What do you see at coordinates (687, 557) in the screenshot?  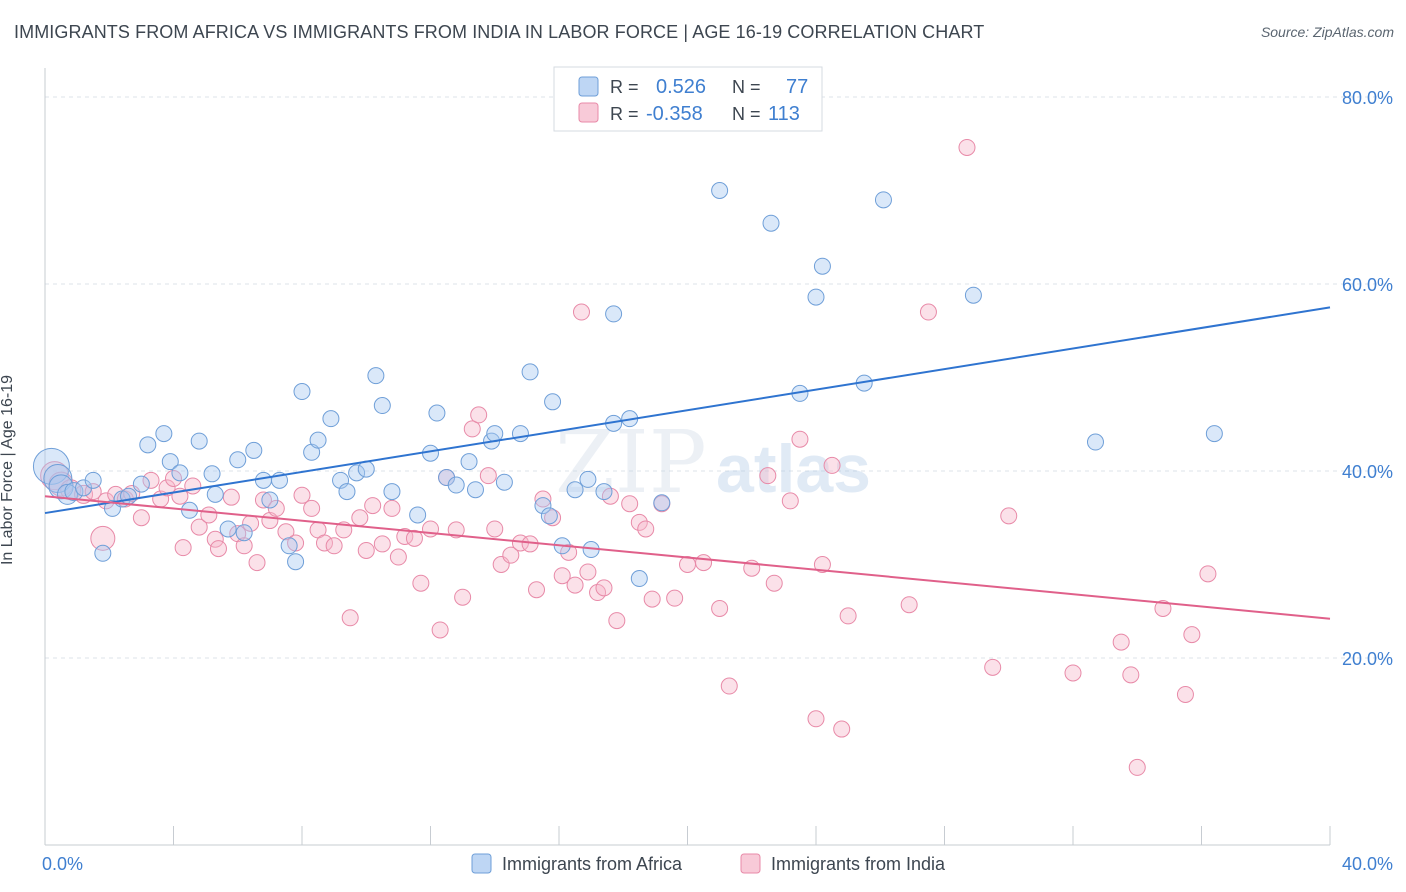 I see `india-trend-line` at bounding box center [687, 557].